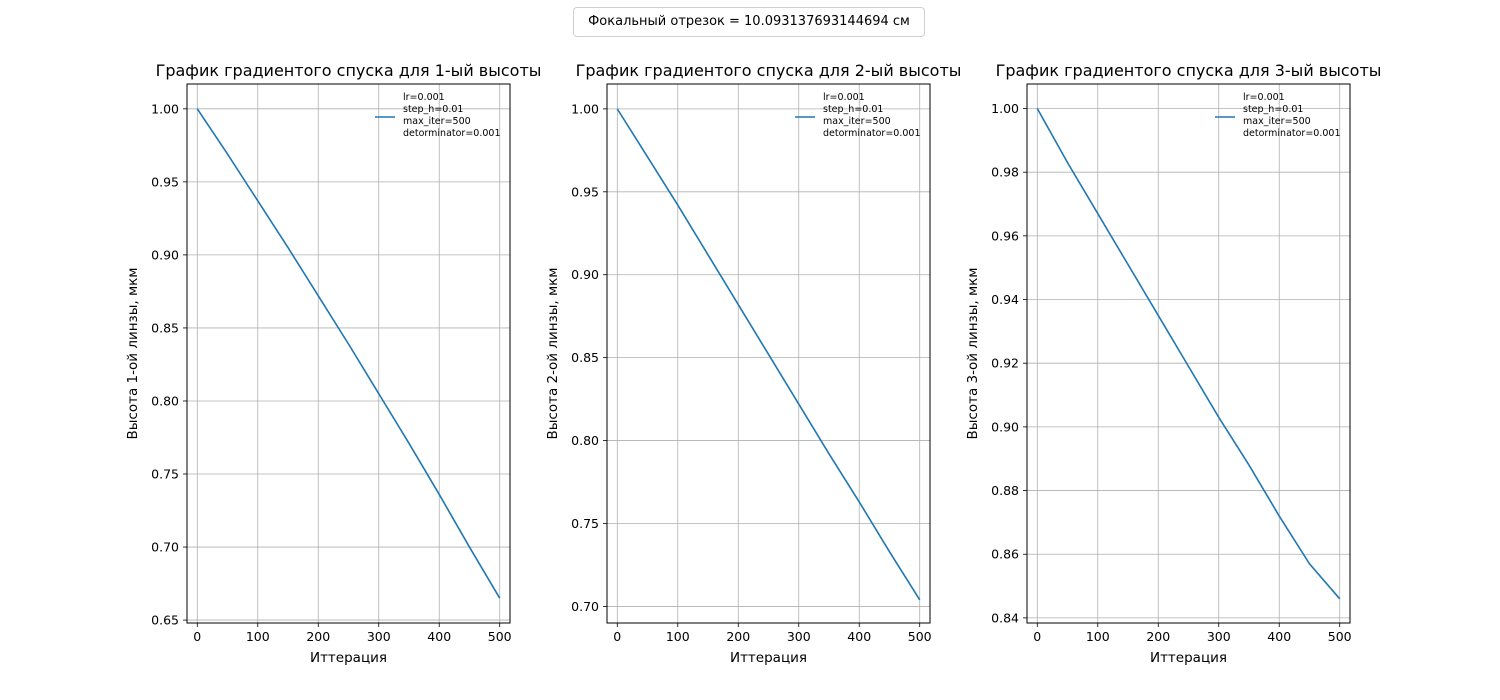  What do you see at coordinates (1005, 617) in the screenshot?
I see `y-tick-label: 0.84` at bounding box center [1005, 617].